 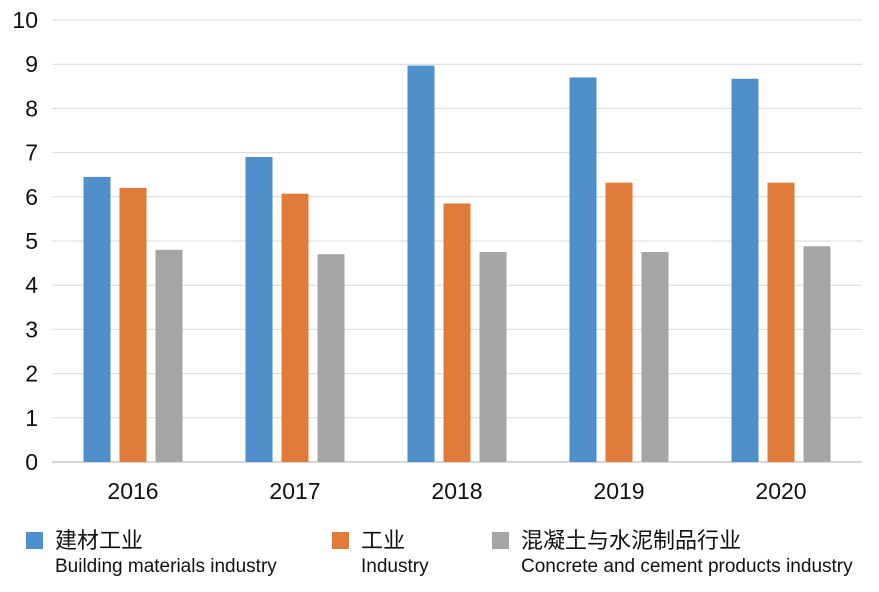 I want to click on legend-label-en: Industry, so click(x=395, y=566).